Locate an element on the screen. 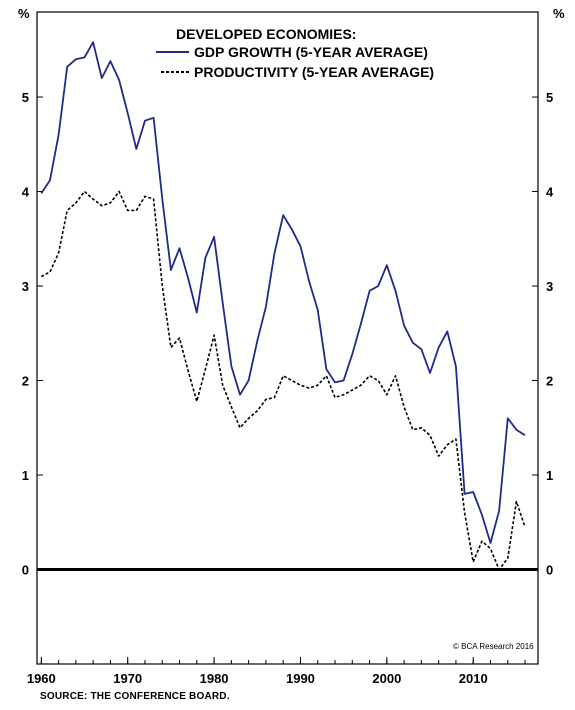 This screenshot has width=575, height=710. source-note: SOURCE: THE CONFERENCE BOARD. is located at coordinates (135, 696).